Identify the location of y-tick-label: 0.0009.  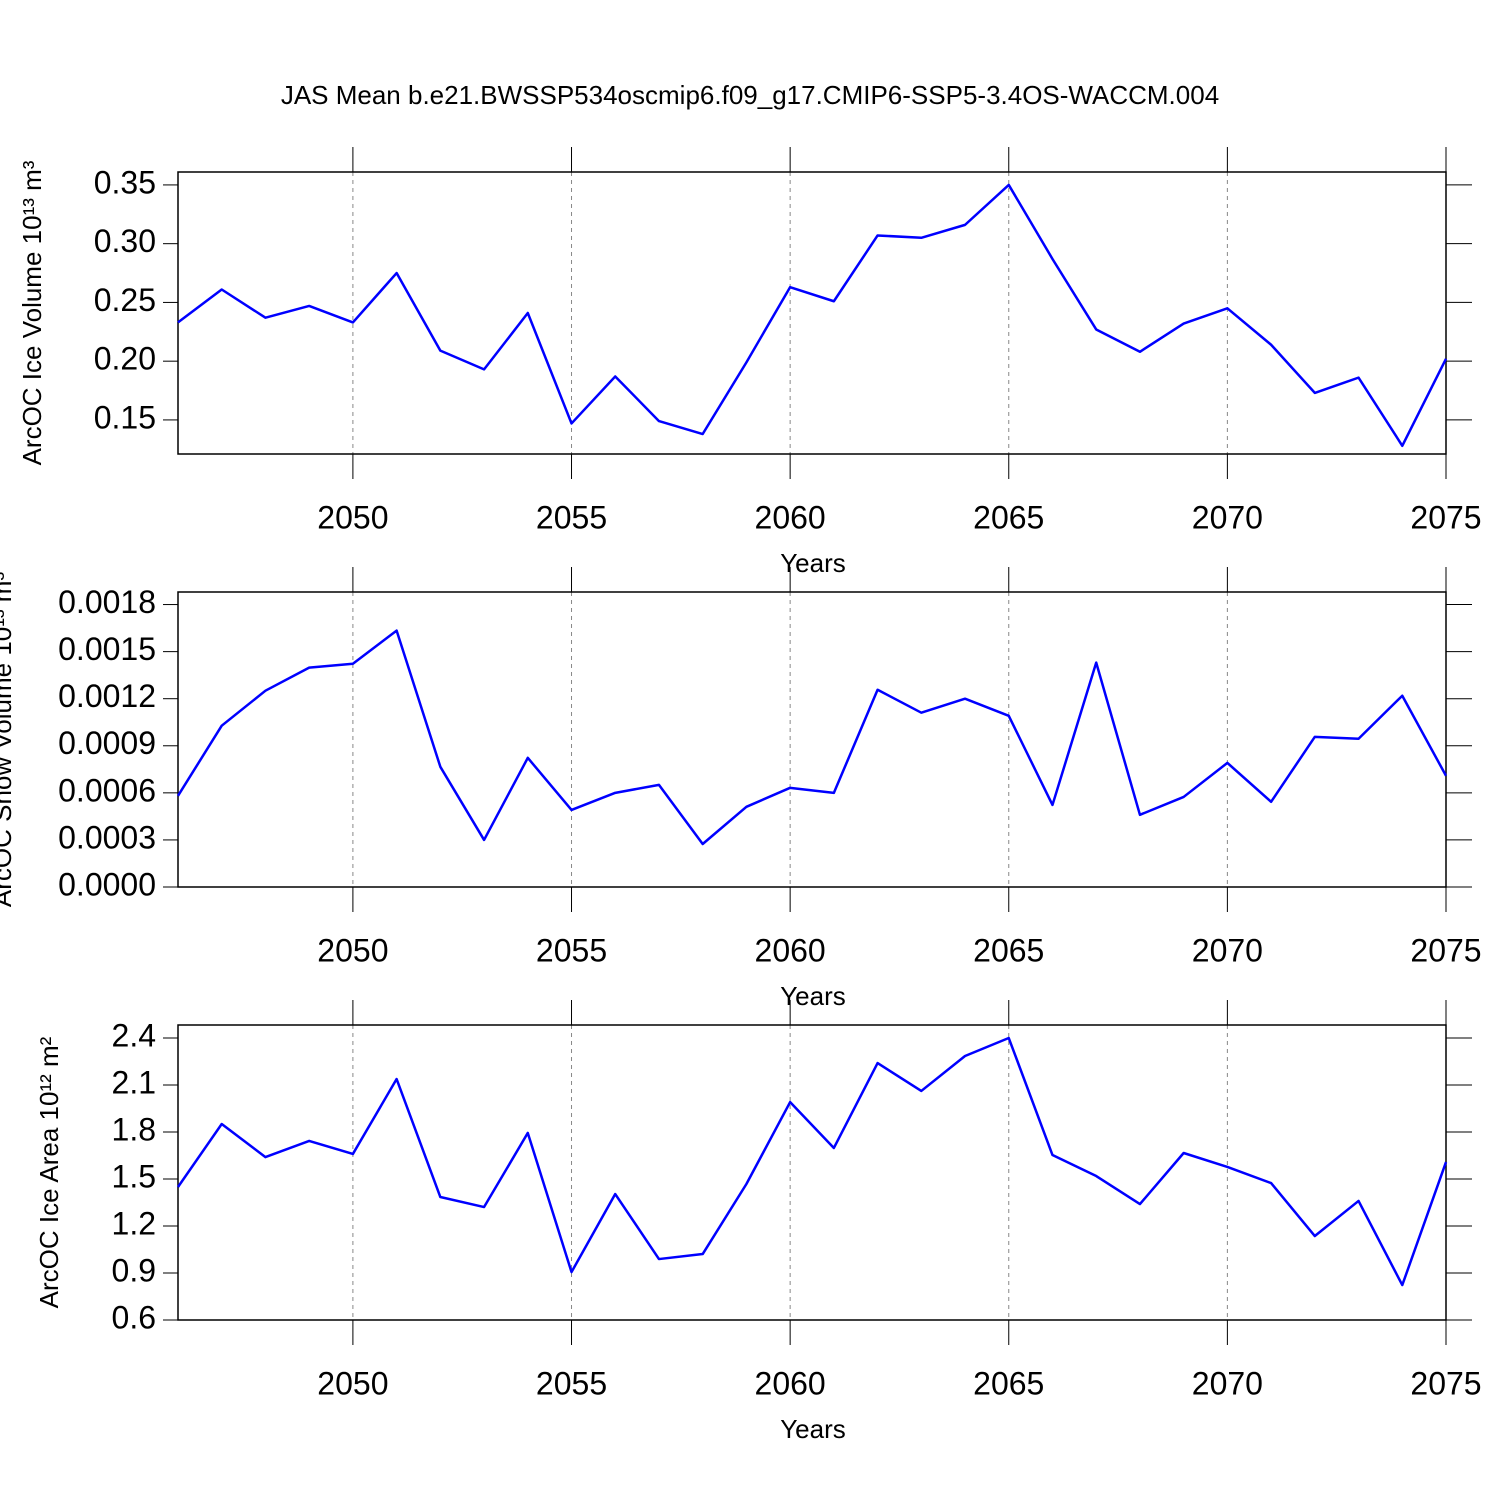
(107, 743).